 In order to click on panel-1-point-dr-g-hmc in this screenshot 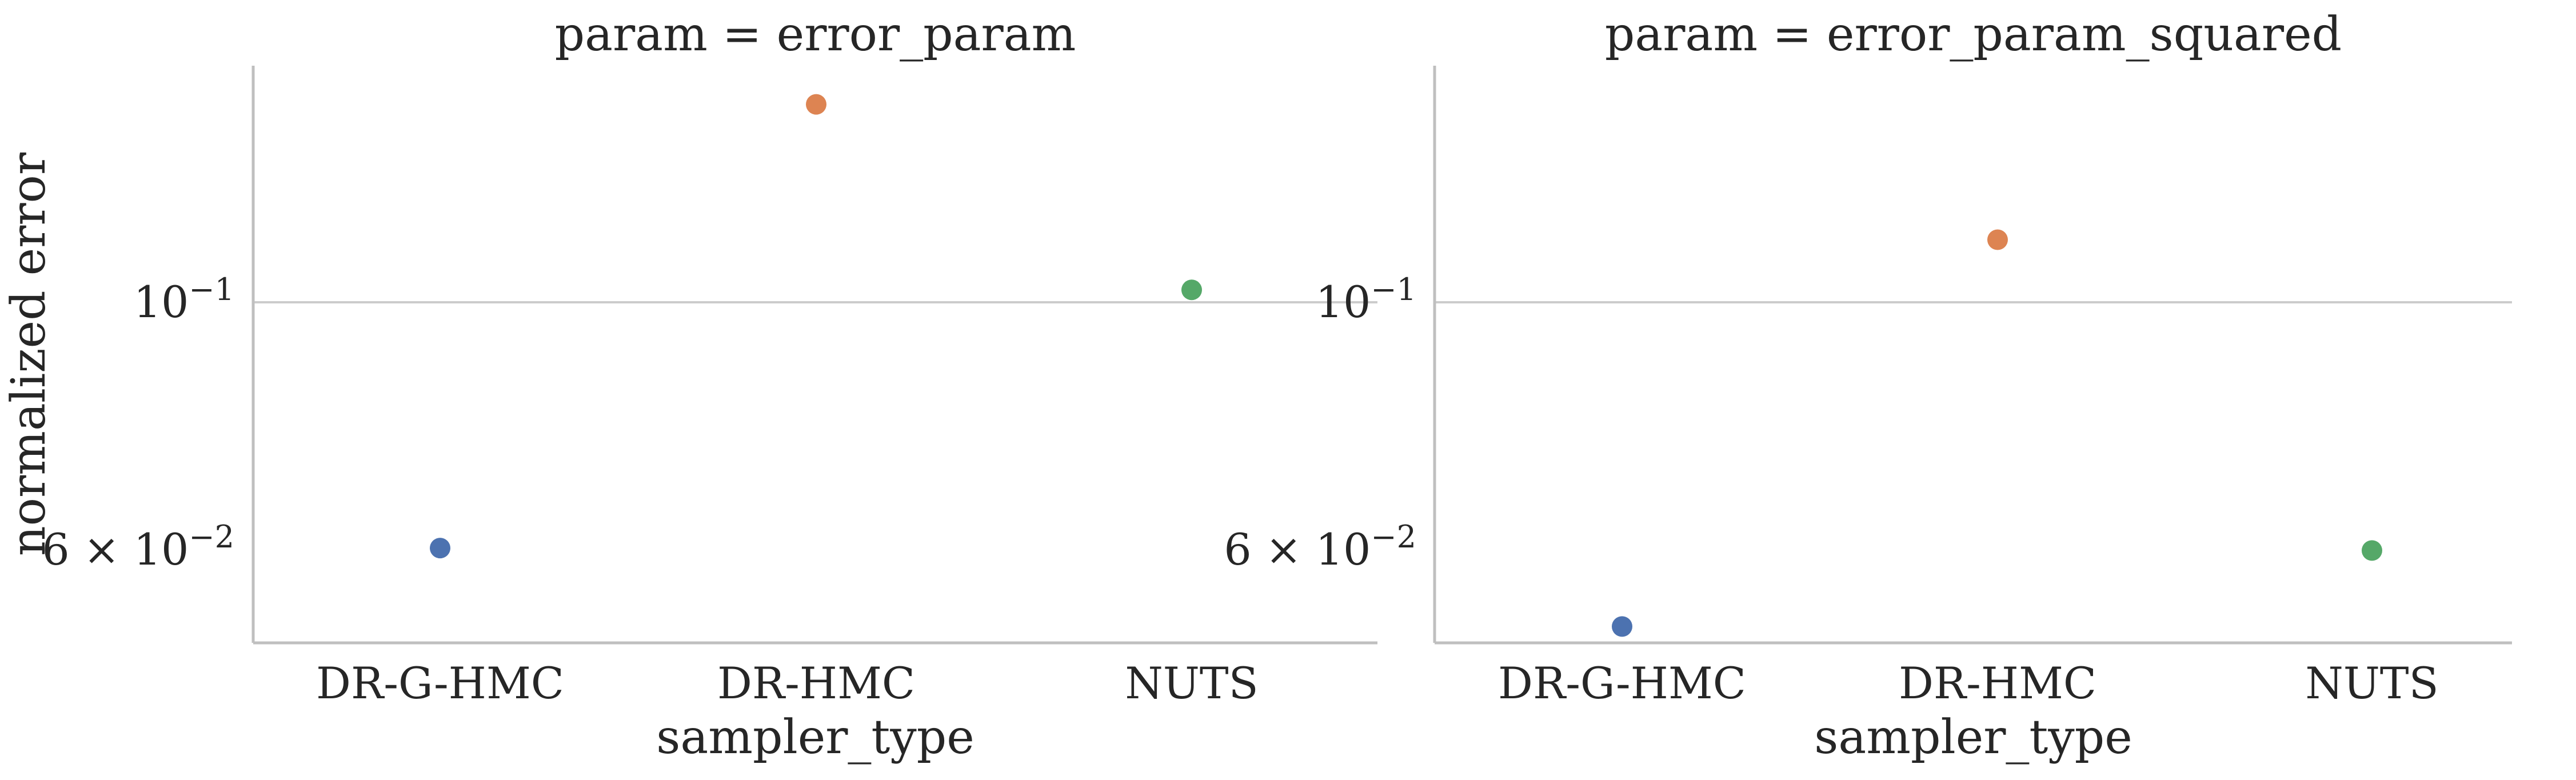, I will do `click(440, 548)`.